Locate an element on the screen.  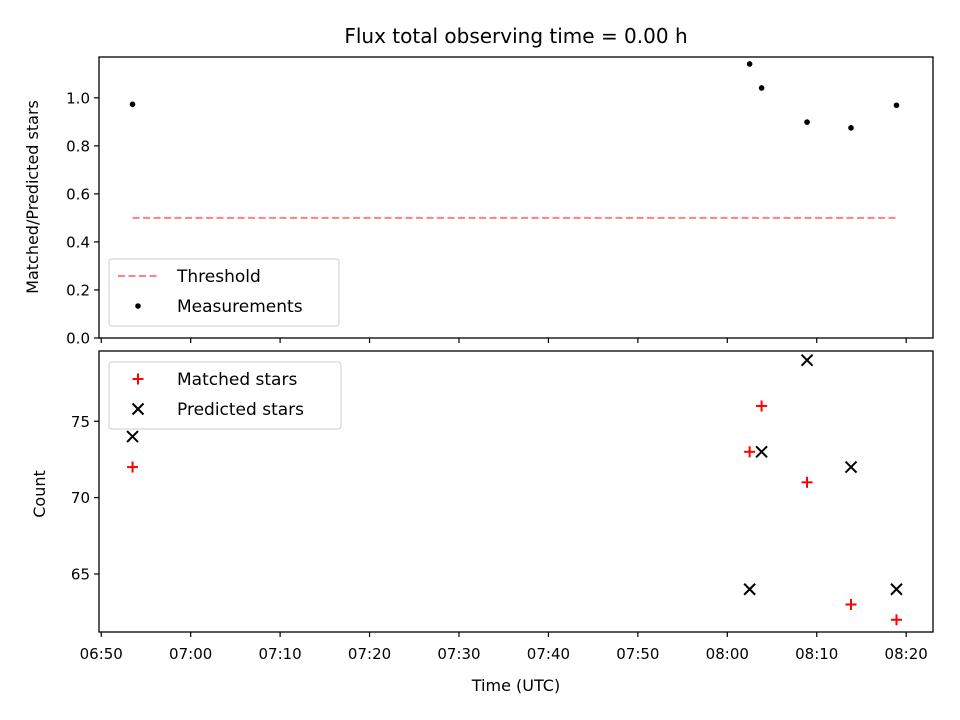
top-legend-box is located at coordinates (224, 292).